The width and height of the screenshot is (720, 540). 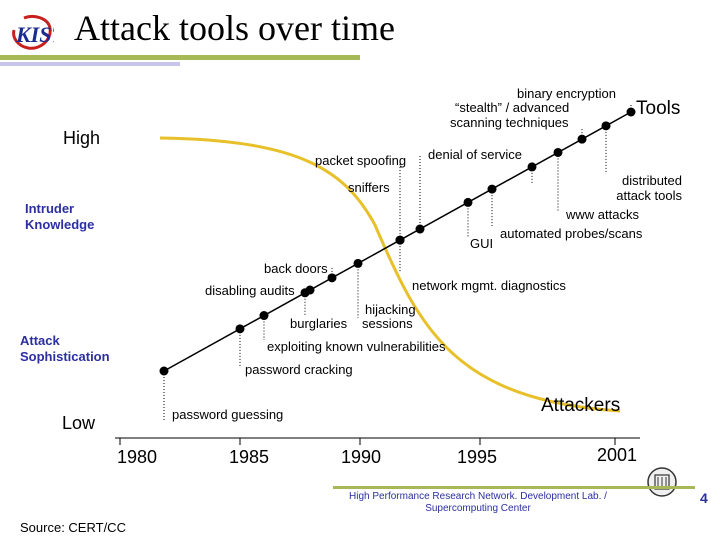 What do you see at coordinates (617, 455) in the screenshot?
I see `year-2001: 2001` at bounding box center [617, 455].